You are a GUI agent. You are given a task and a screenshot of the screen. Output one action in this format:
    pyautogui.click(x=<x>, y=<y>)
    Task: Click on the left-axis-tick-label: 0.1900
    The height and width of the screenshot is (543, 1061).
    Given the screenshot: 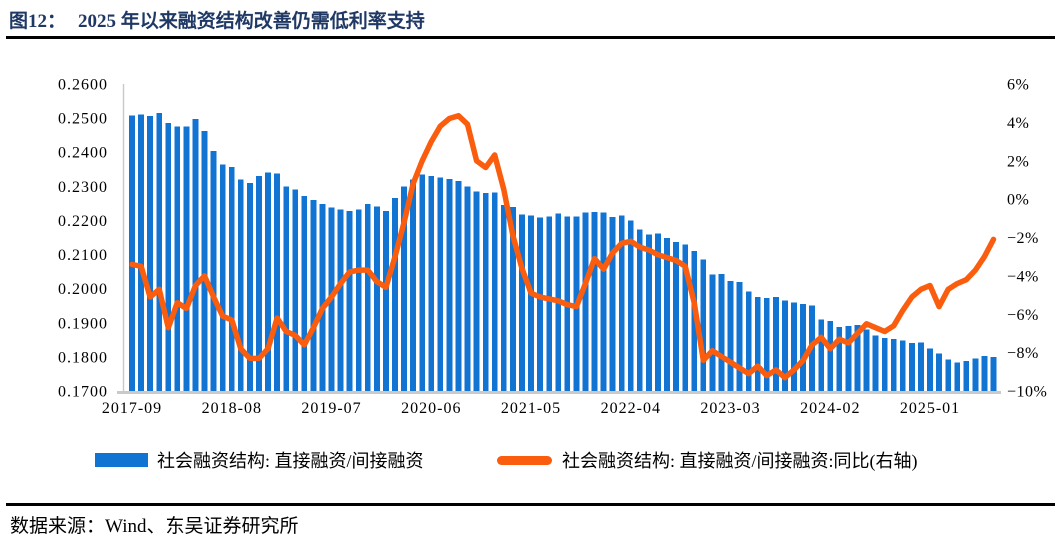 What is the action you would take?
    pyautogui.click(x=83, y=323)
    